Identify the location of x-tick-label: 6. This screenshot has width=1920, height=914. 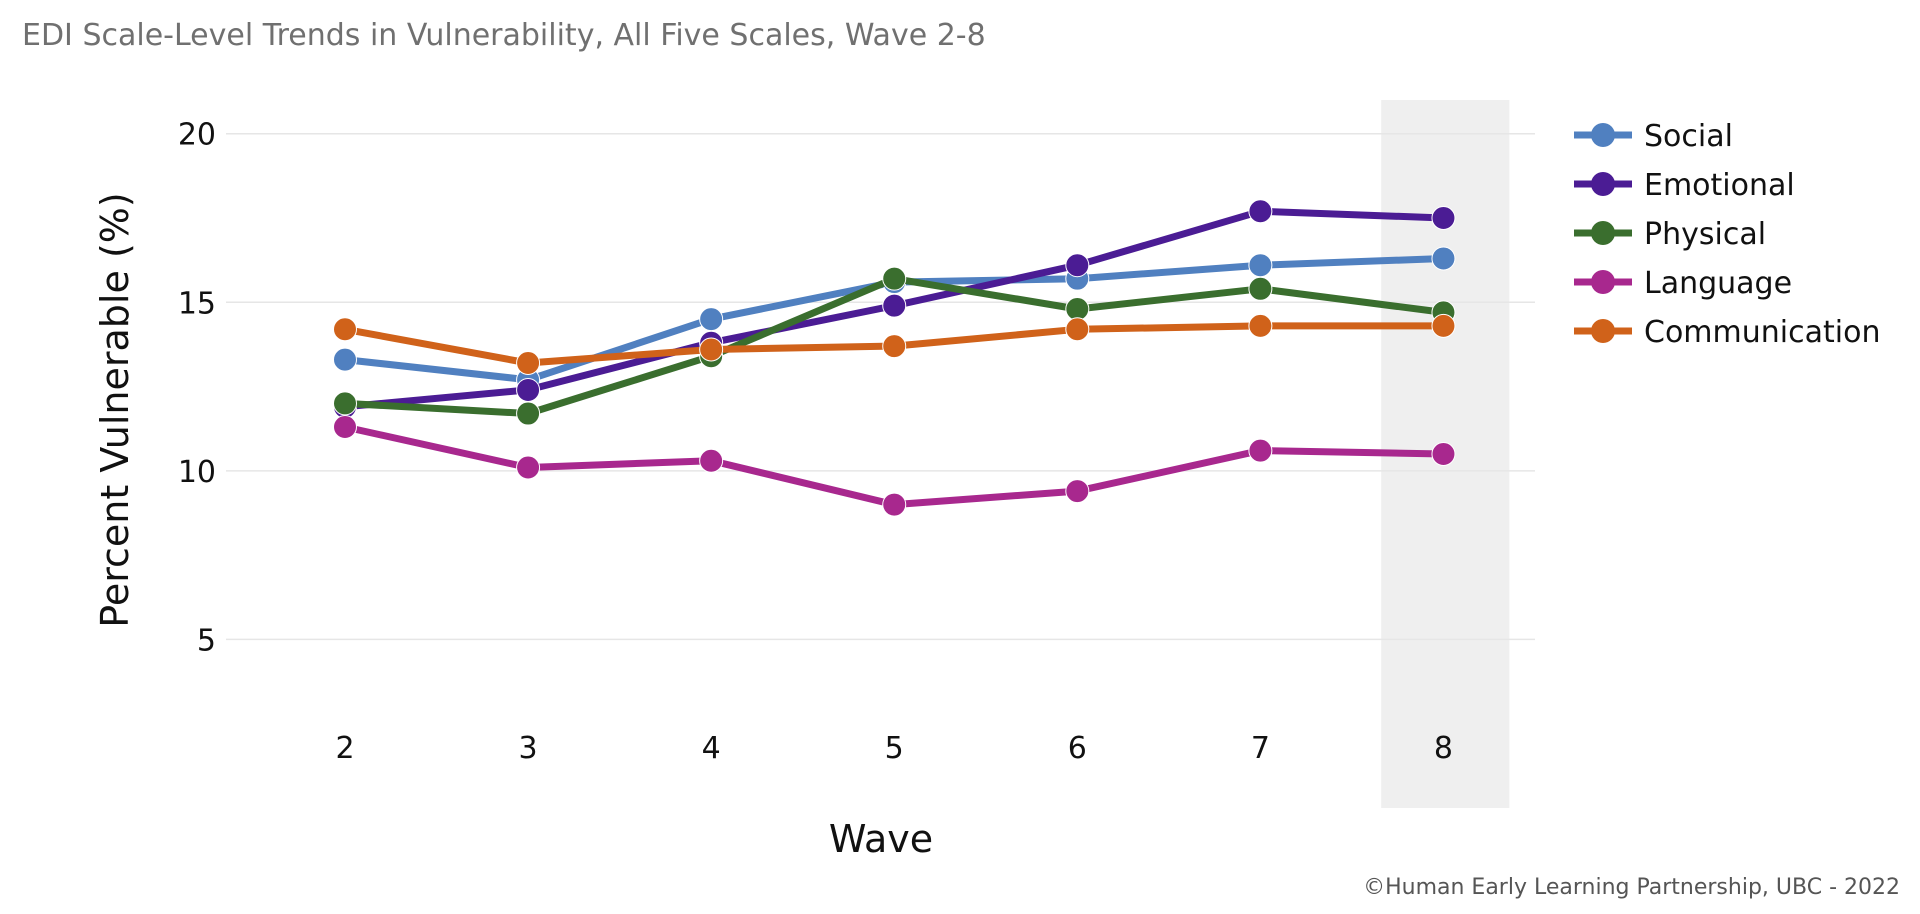
(1077, 748).